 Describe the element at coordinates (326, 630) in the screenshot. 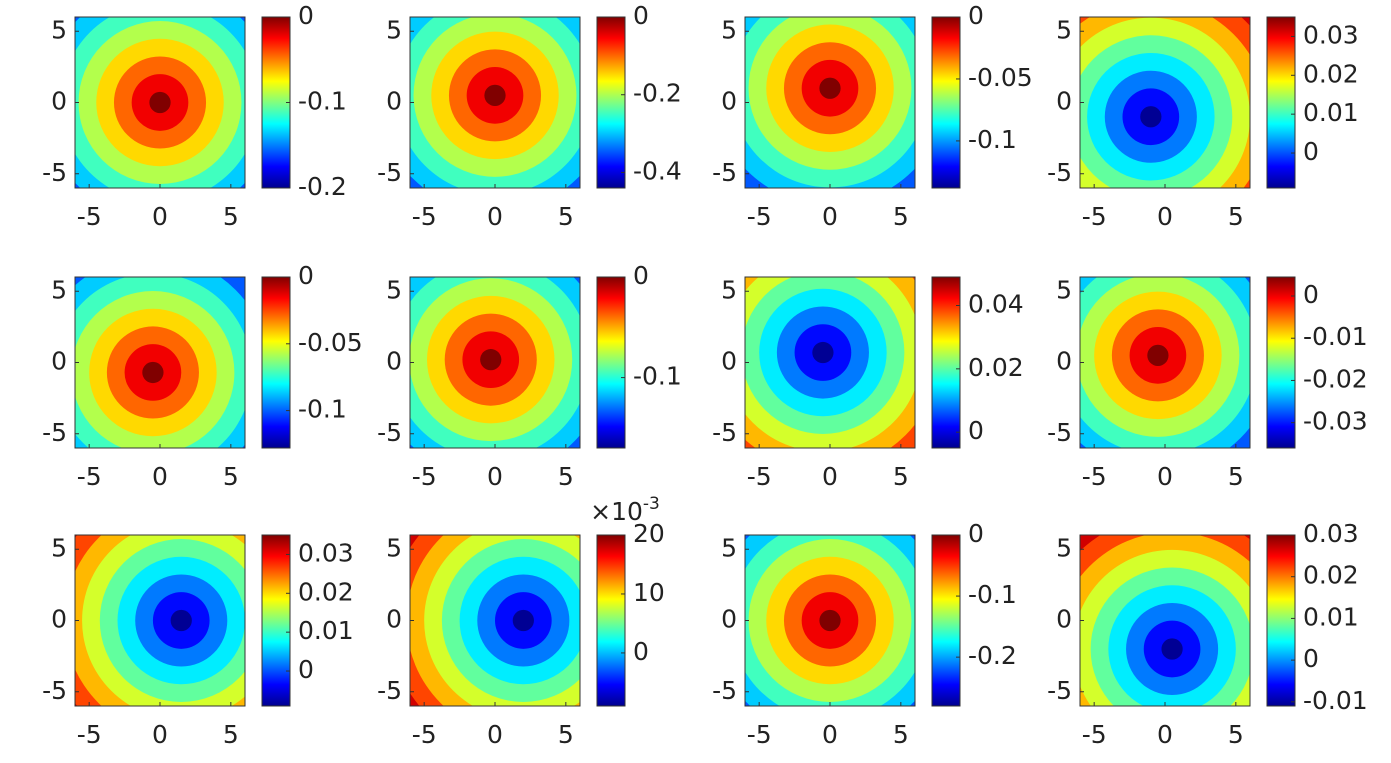

I see `colorbar-tick-label: 0.01` at that location.